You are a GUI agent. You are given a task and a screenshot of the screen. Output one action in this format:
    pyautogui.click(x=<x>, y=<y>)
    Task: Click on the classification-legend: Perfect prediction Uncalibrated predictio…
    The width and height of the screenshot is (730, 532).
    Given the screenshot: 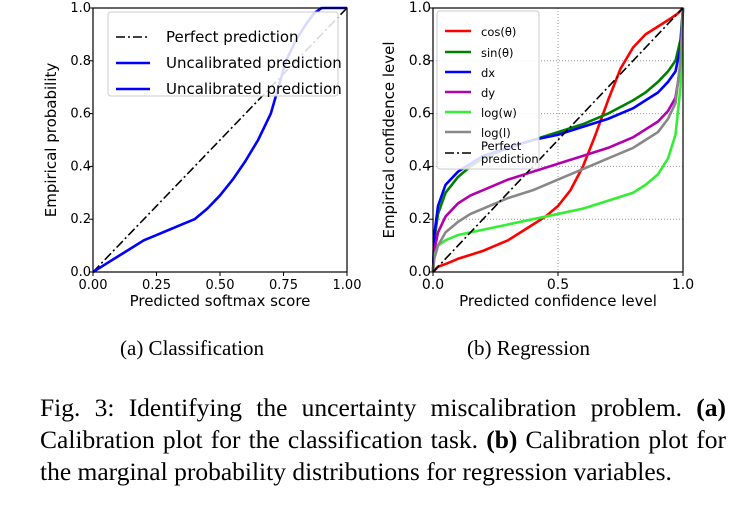 What is the action you would take?
    pyautogui.click(x=224, y=54)
    